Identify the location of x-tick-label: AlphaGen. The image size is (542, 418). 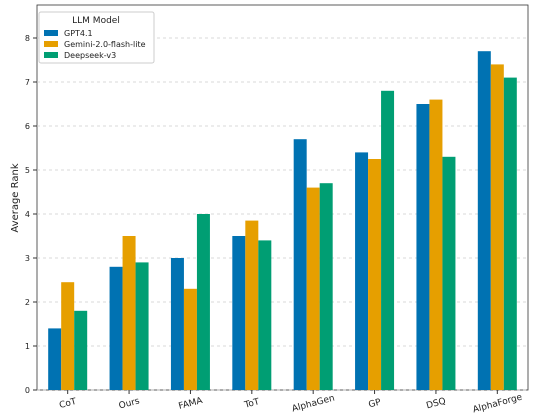
(313, 403).